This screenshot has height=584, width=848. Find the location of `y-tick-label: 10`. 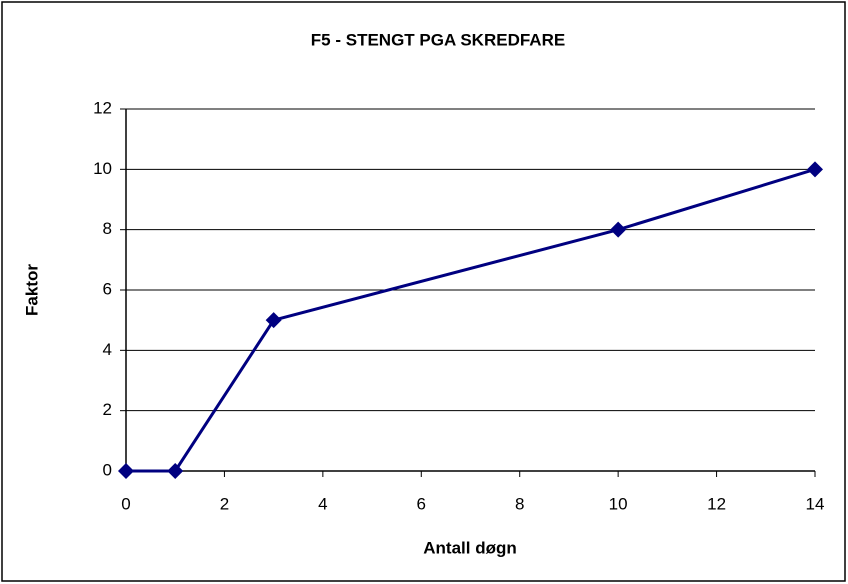

y-tick-label: 10 is located at coordinates (102, 168).